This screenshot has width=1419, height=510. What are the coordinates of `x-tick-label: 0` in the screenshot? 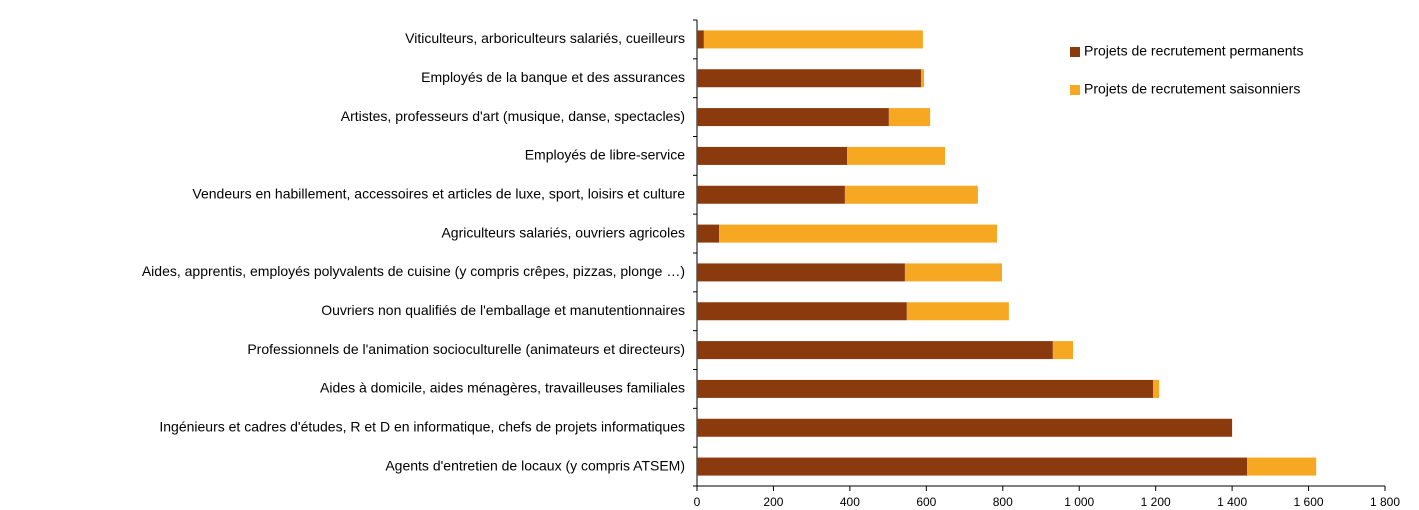 It's located at (697, 502).